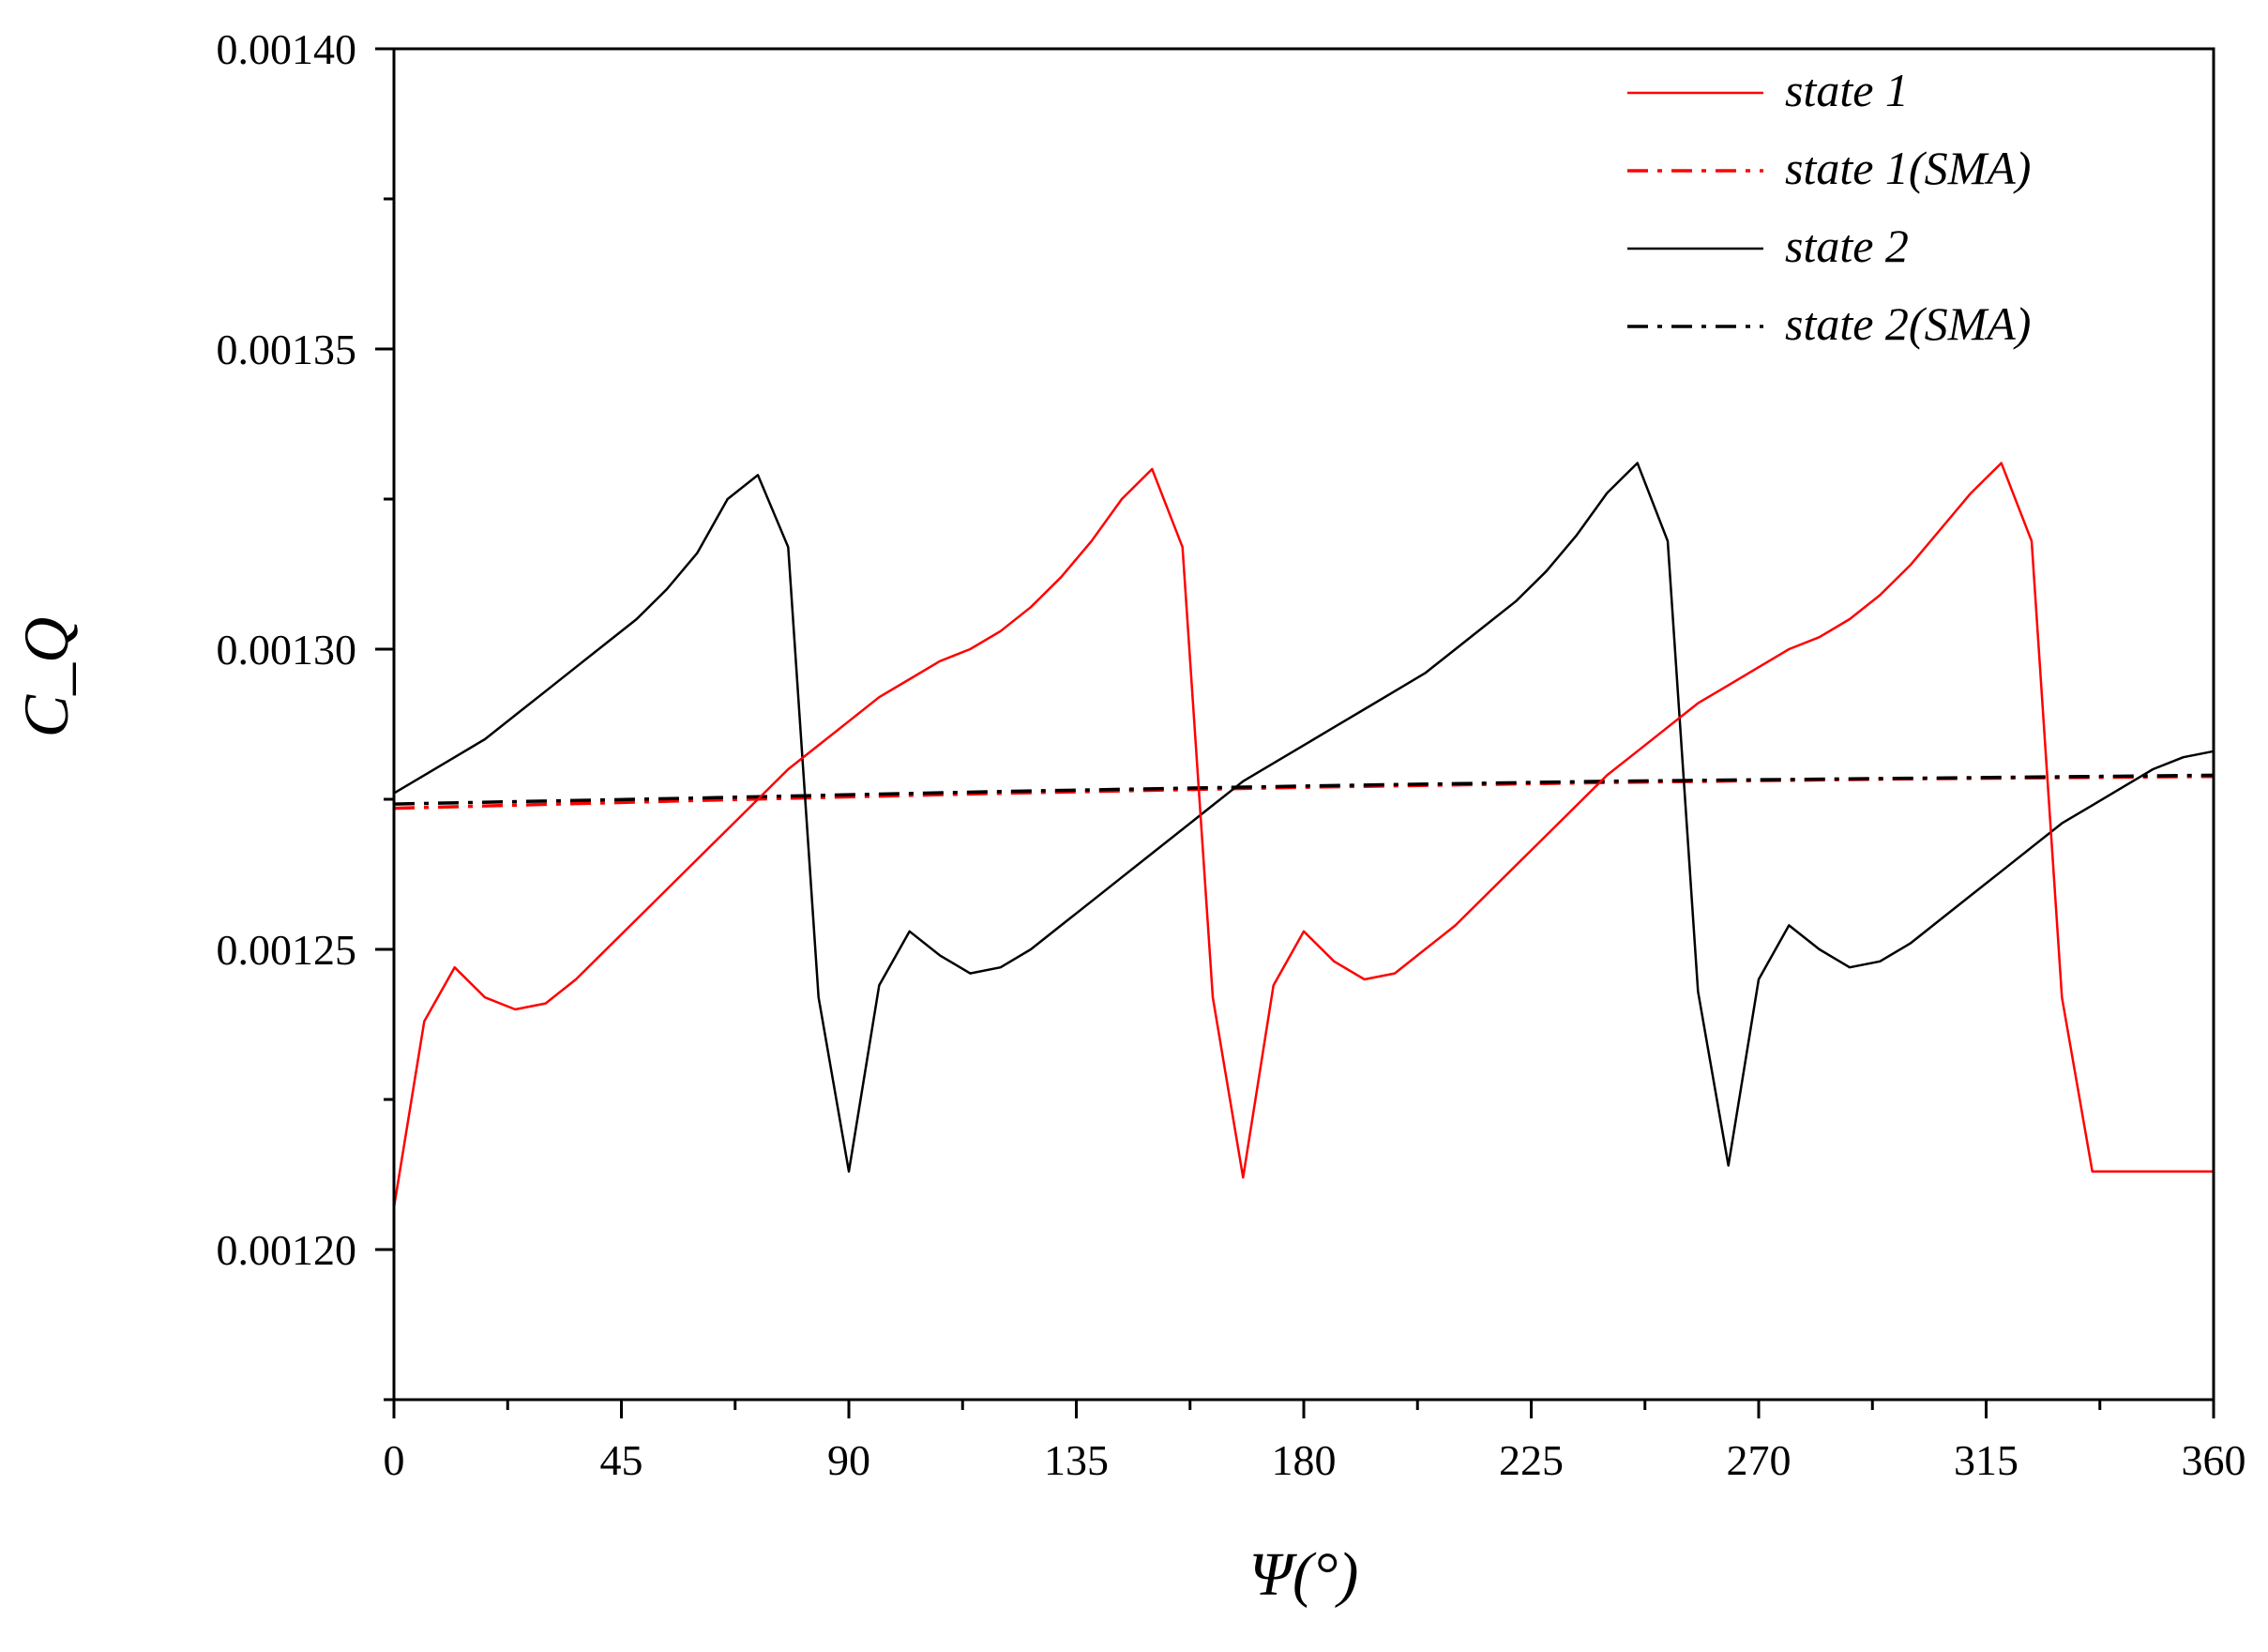  What do you see at coordinates (1847, 246) in the screenshot?
I see `legend-label: state 2` at bounding box center [1847, 246].